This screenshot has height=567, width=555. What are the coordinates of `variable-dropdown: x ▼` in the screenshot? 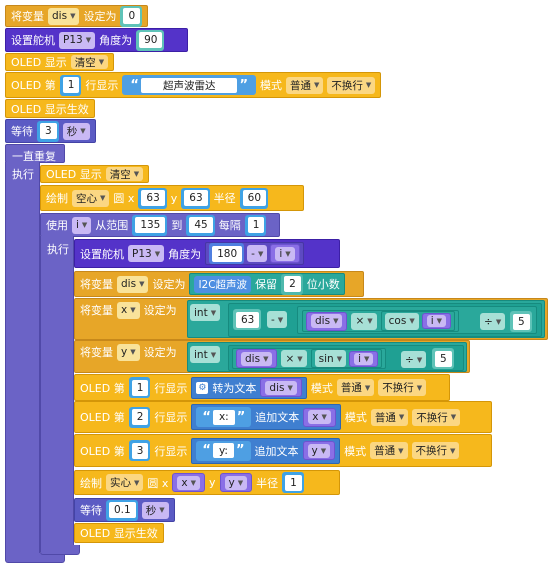 It's located at (128, 310).